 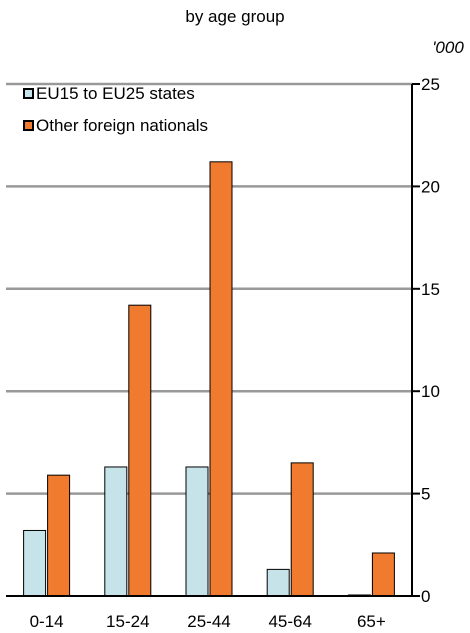 What do you see at coordinates (430, 289) in the screenshot?
I see `y-tick-label: 15` at bounding box center [430, 289].